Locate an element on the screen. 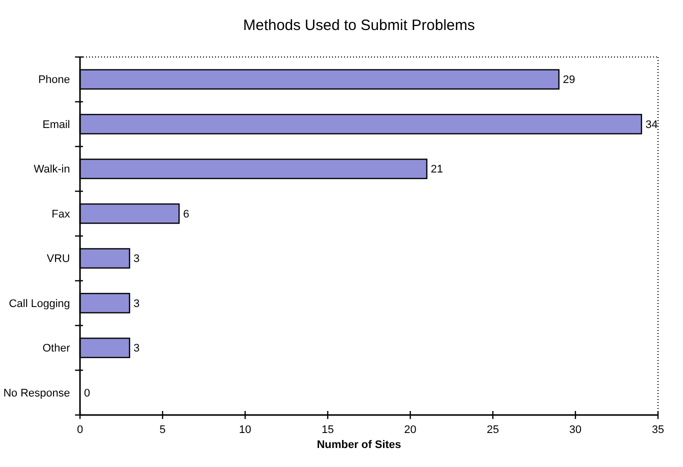 This screenshot has width=683, height=467. x-tick-label: 10 is located at coordinates (245, 430).